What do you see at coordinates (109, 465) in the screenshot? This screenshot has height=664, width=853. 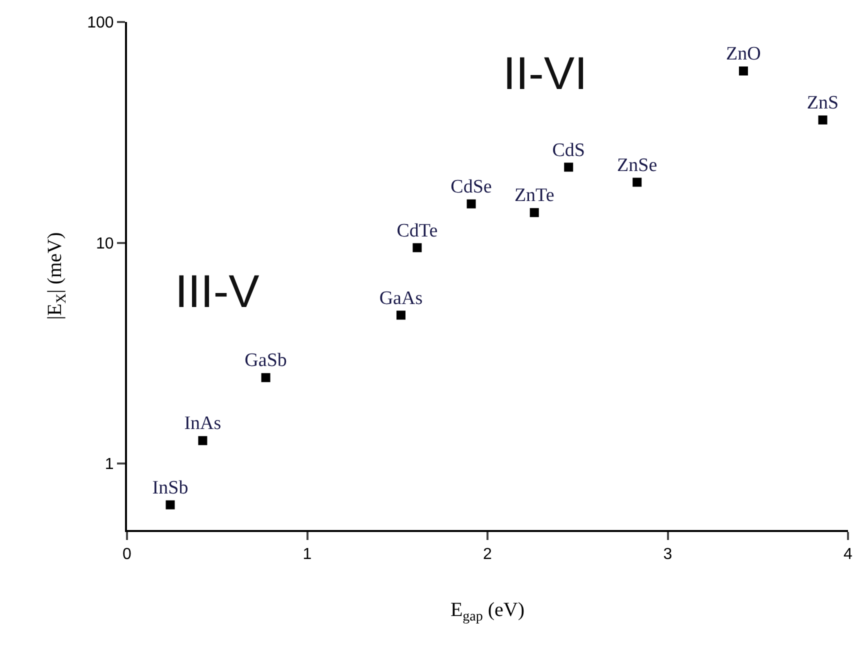 I see `y-tick-label: 1` at bounding box center [109, 465].